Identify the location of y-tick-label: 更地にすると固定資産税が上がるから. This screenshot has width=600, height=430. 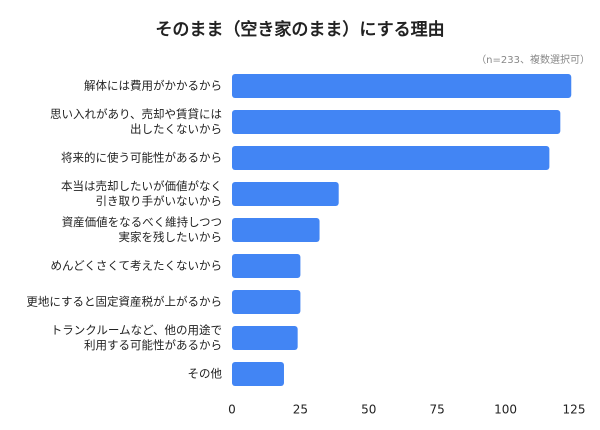
(124, 301).